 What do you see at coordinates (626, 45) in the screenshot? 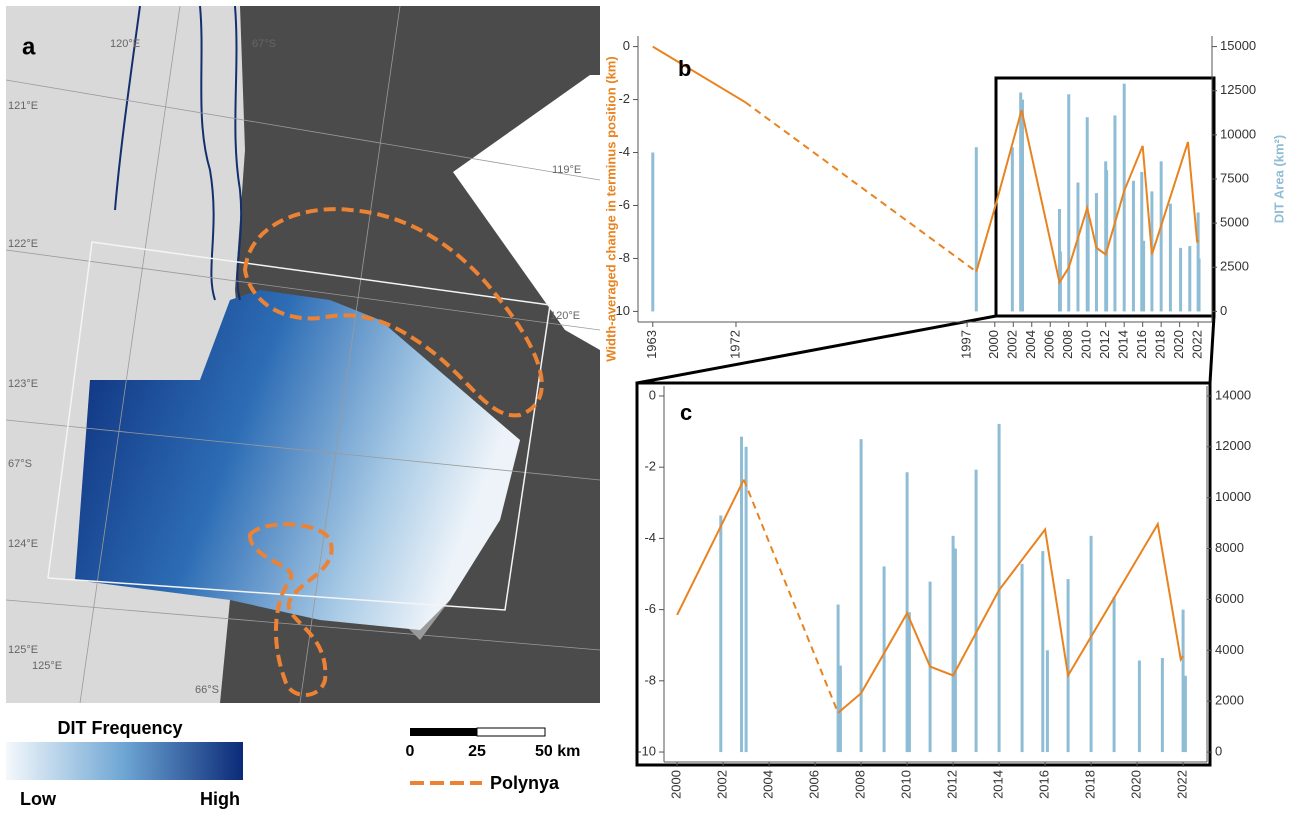
I see `y-tick-label: 0` at bounding box center [626, 45].